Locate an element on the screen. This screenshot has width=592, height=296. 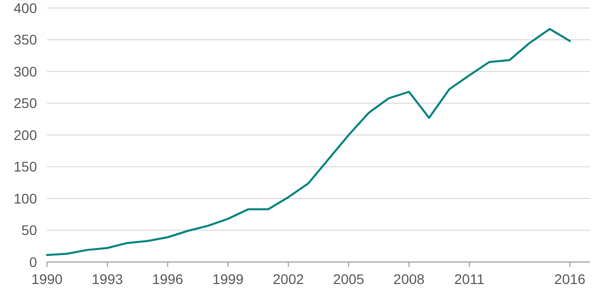
x-tick-label: 2011 is located at coordinates (469, 279).